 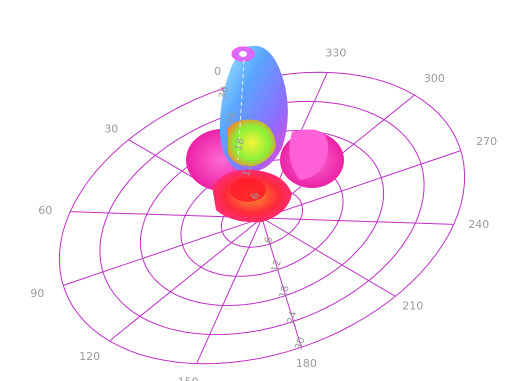 What do you see at coordinates (217, 71) in the screenshot?
I see `angle-tick-label: 0` at bounding box center [217, 71].